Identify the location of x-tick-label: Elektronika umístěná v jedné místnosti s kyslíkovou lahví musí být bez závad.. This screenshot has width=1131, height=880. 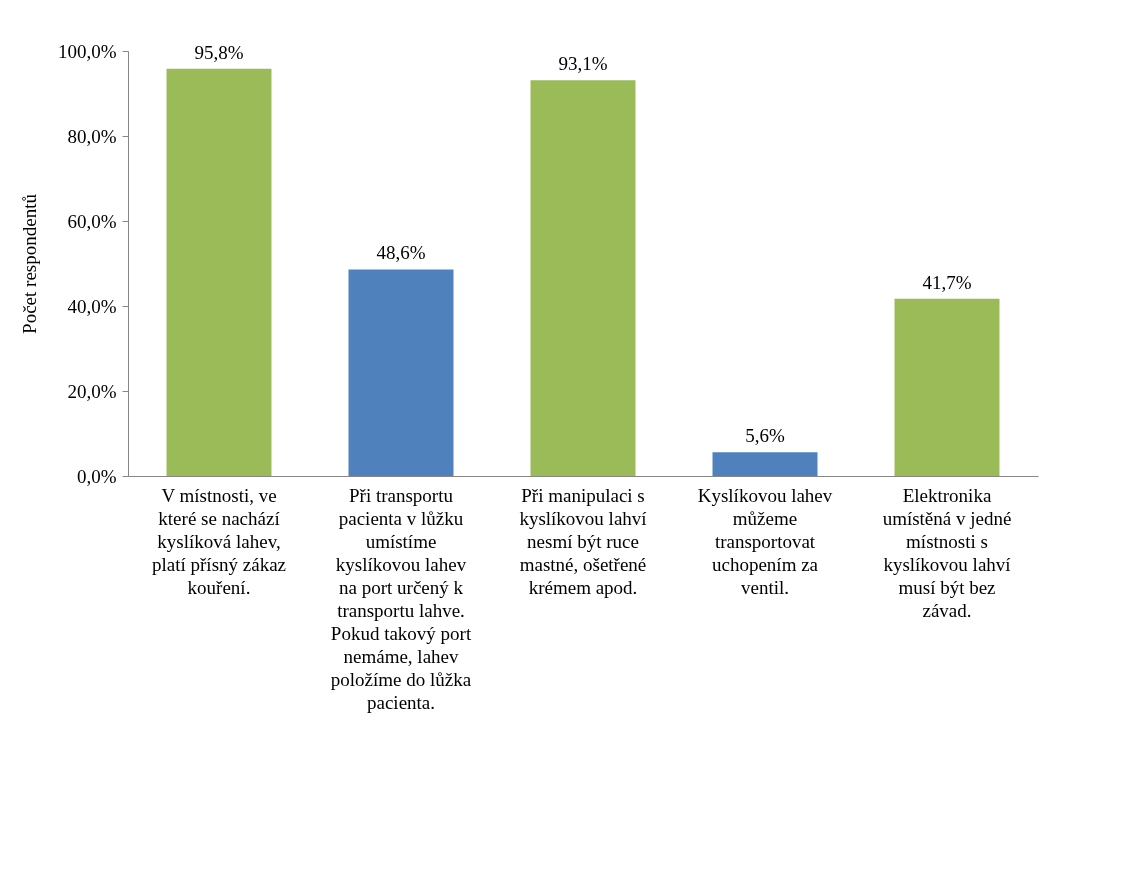
(947, 552).